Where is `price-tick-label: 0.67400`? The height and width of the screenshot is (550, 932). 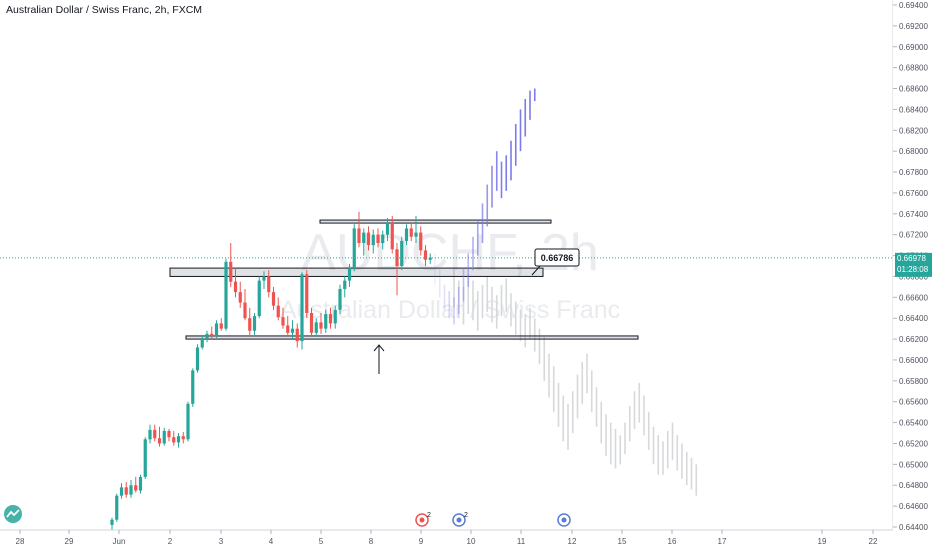 price-tick-label: 0.67400 is located at coordinates (913, 214).